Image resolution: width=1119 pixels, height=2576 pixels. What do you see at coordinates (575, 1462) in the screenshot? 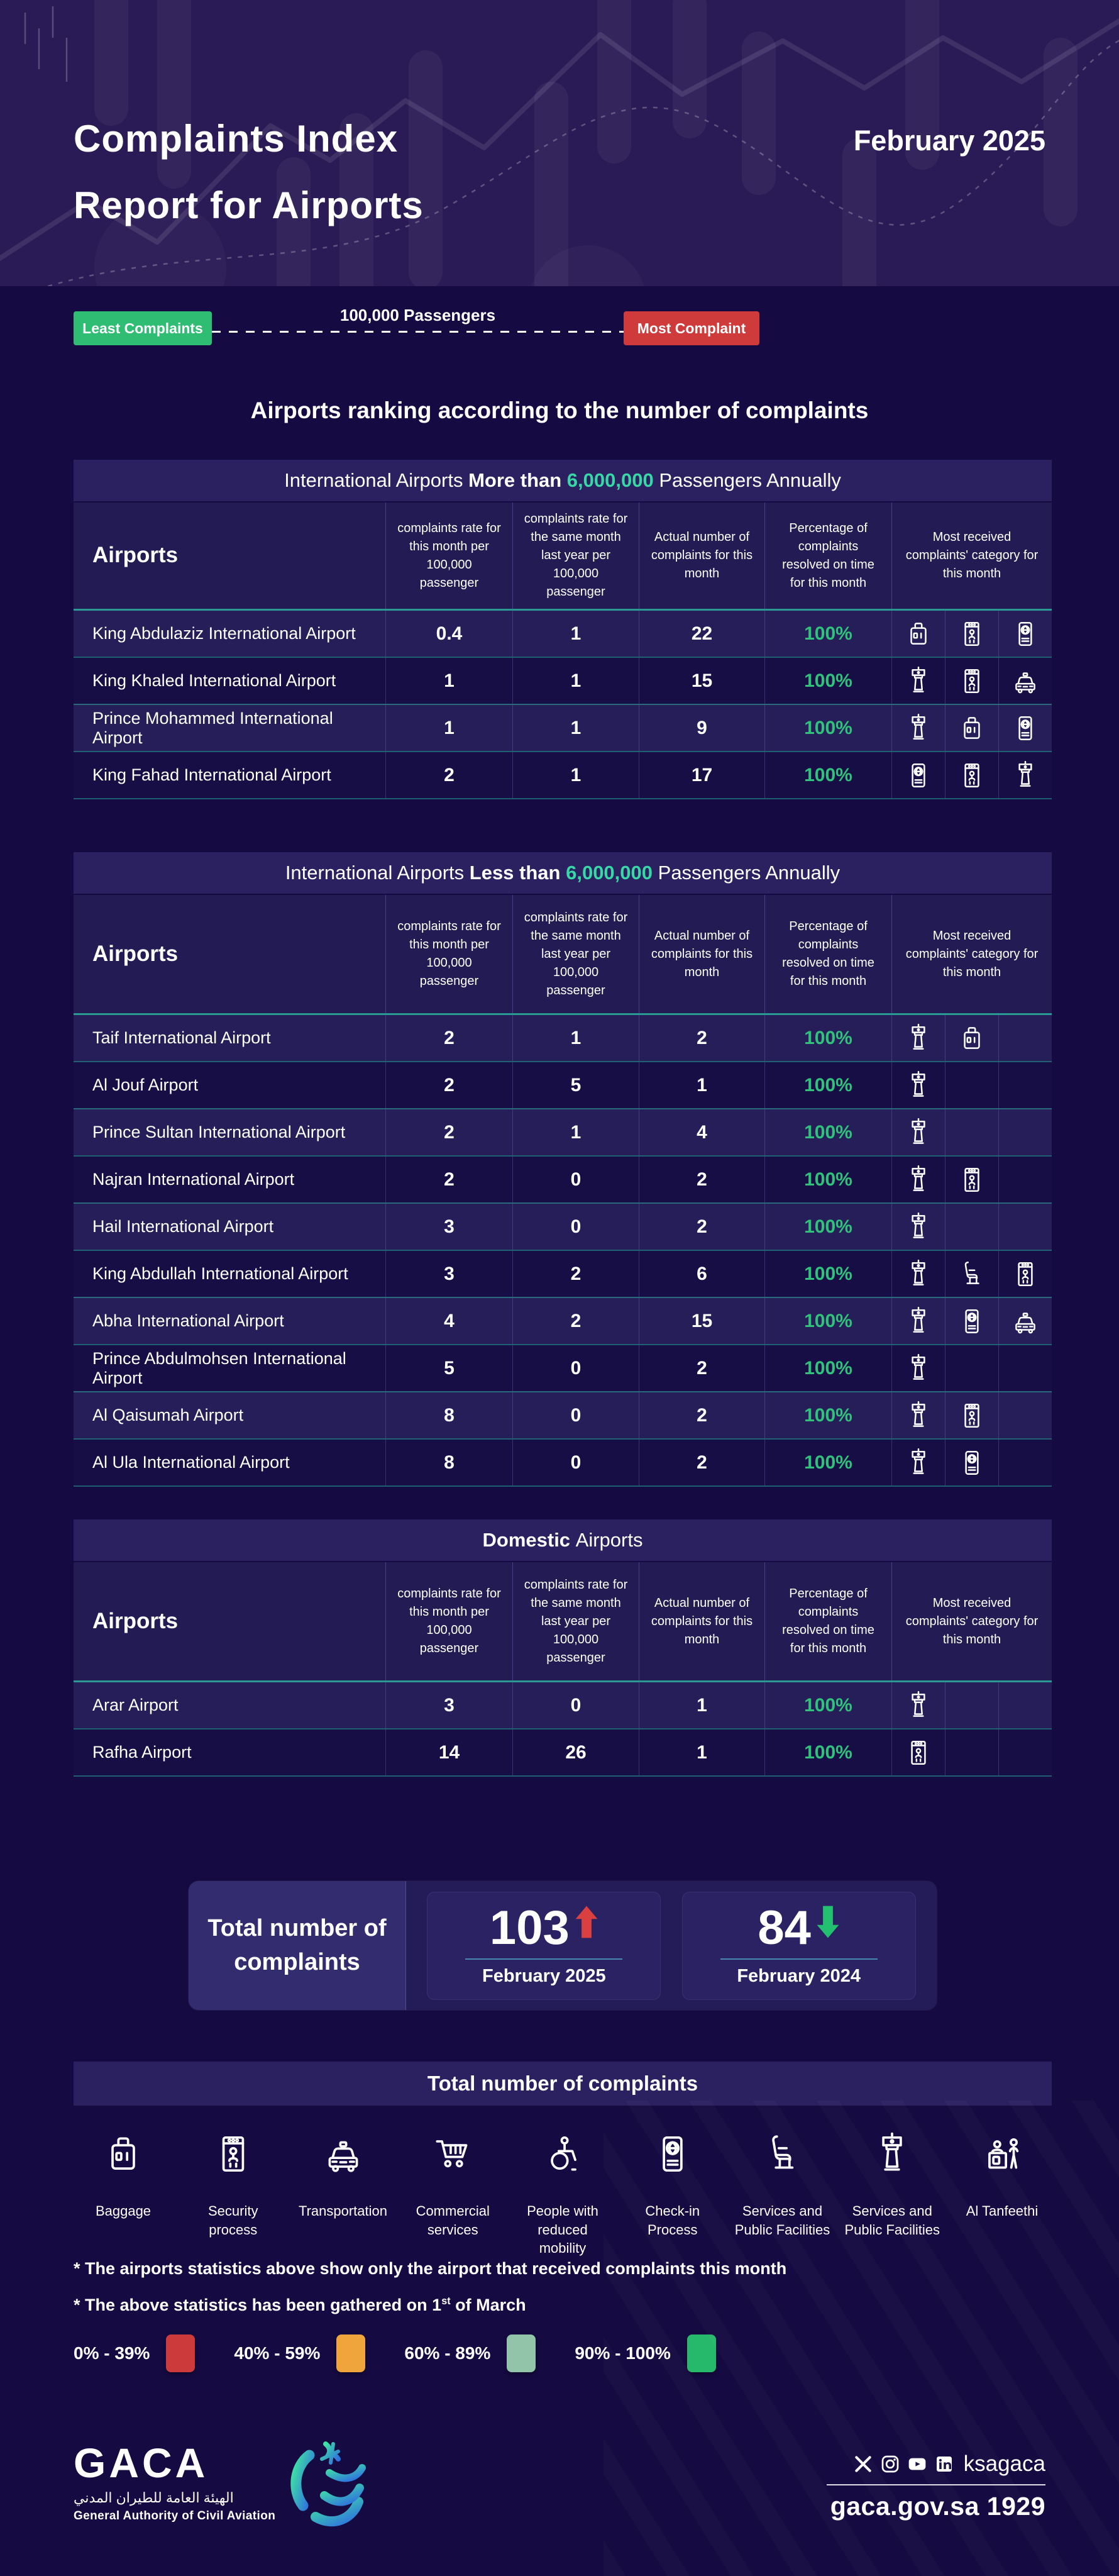
I see `rate-last-year: 0` at bounding box center [575, 1462].